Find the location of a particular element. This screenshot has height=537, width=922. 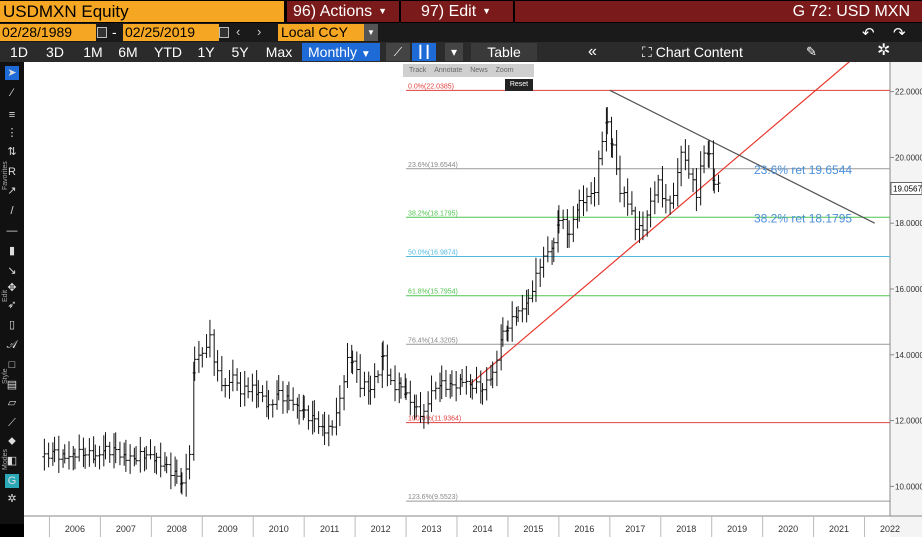

line-tool-icon: / is located at coordinates (12, 211).